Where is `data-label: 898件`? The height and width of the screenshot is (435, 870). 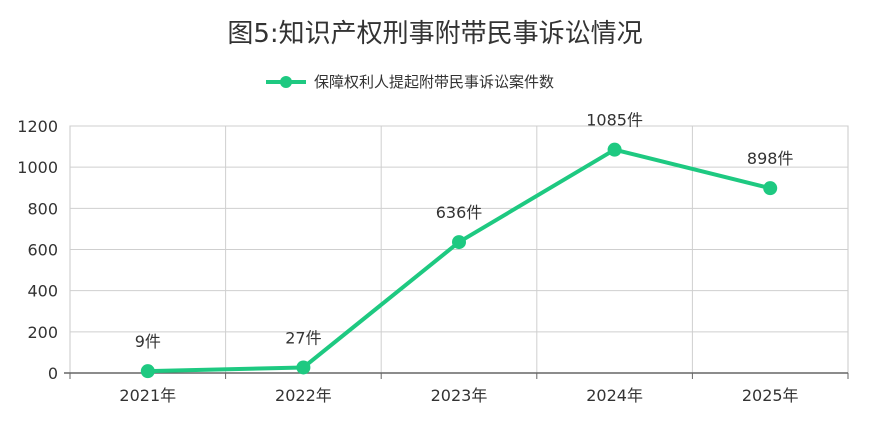 data-label: 898件 is located at coordinates (770, 158).